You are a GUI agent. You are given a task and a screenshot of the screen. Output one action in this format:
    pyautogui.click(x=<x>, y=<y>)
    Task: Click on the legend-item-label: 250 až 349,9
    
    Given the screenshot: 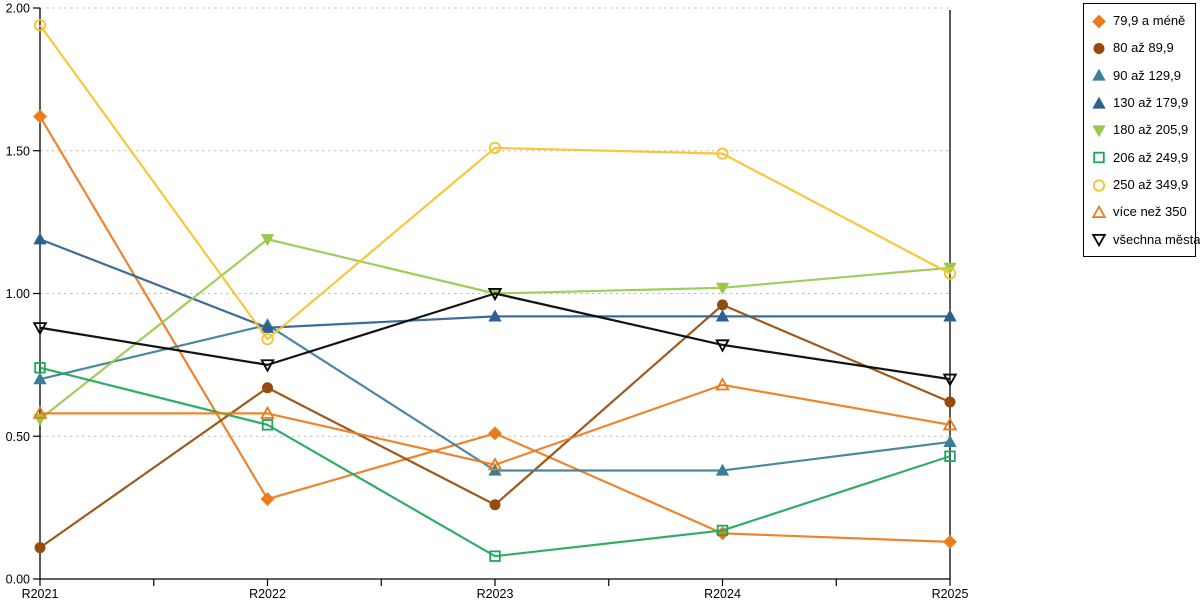 What is the action you would take?
    pyautogui.click(x=1151, y=185)
    